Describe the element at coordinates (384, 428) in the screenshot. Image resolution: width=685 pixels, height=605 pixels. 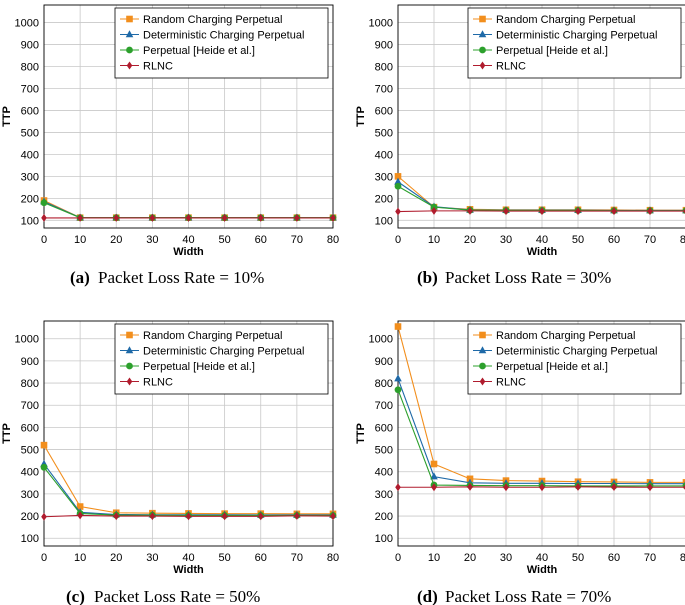
I see `y-tick-label: 600` at that location.